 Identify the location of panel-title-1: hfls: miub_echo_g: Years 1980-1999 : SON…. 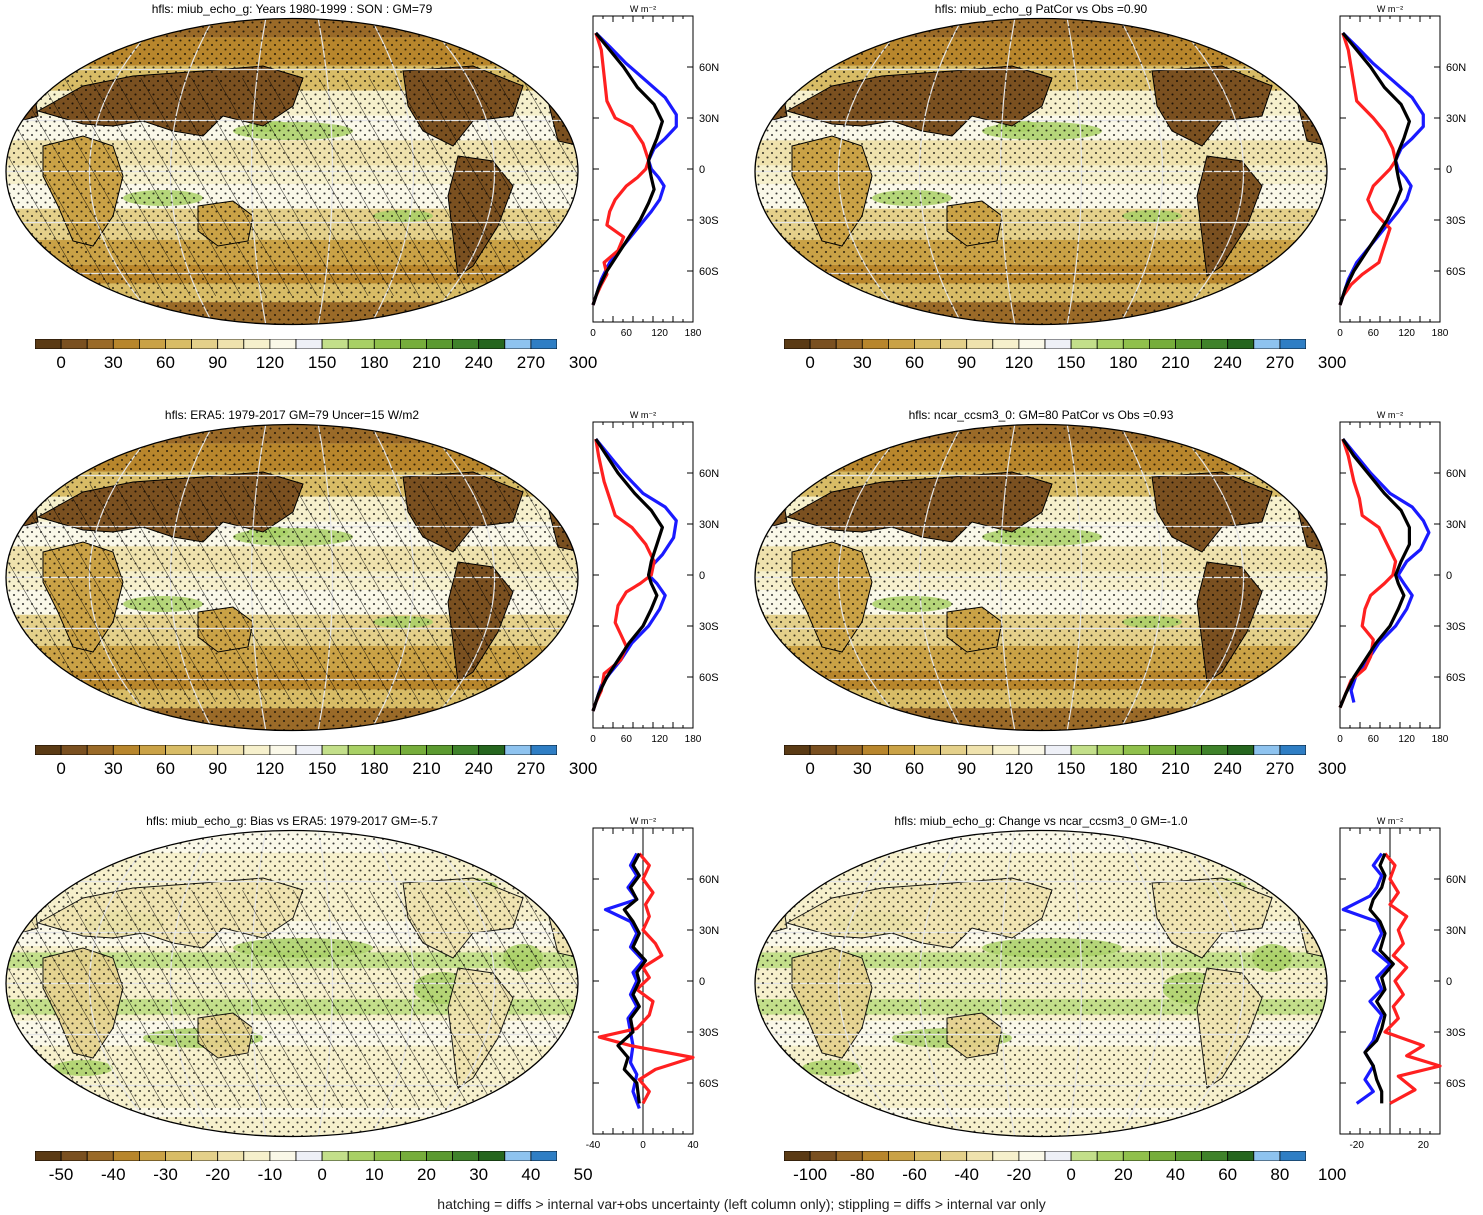
(292, 9).